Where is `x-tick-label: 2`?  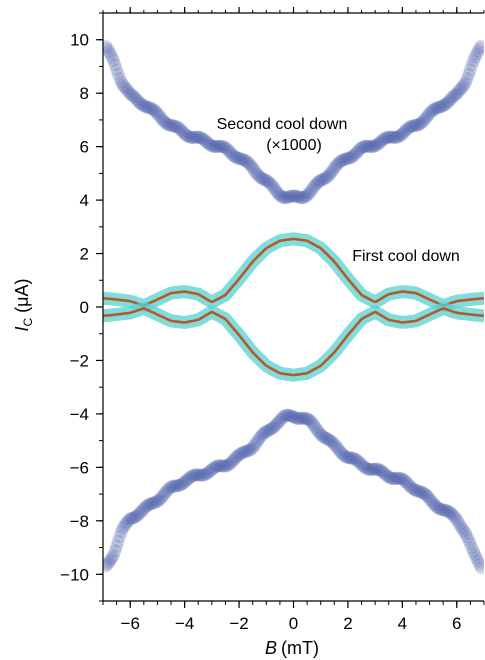 x-tick-label: 2 is located at coordinates (347, 623).